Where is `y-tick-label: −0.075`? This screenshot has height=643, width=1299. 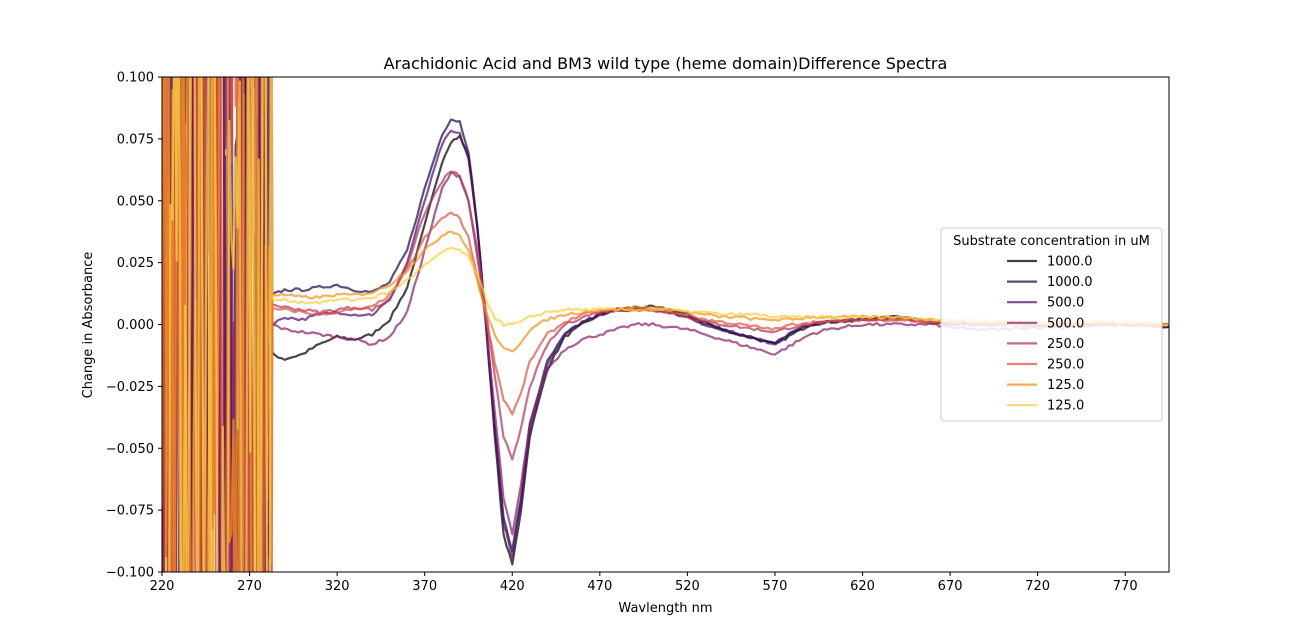
y-tick-label: −0.075 is located at coordinates (130, 511).